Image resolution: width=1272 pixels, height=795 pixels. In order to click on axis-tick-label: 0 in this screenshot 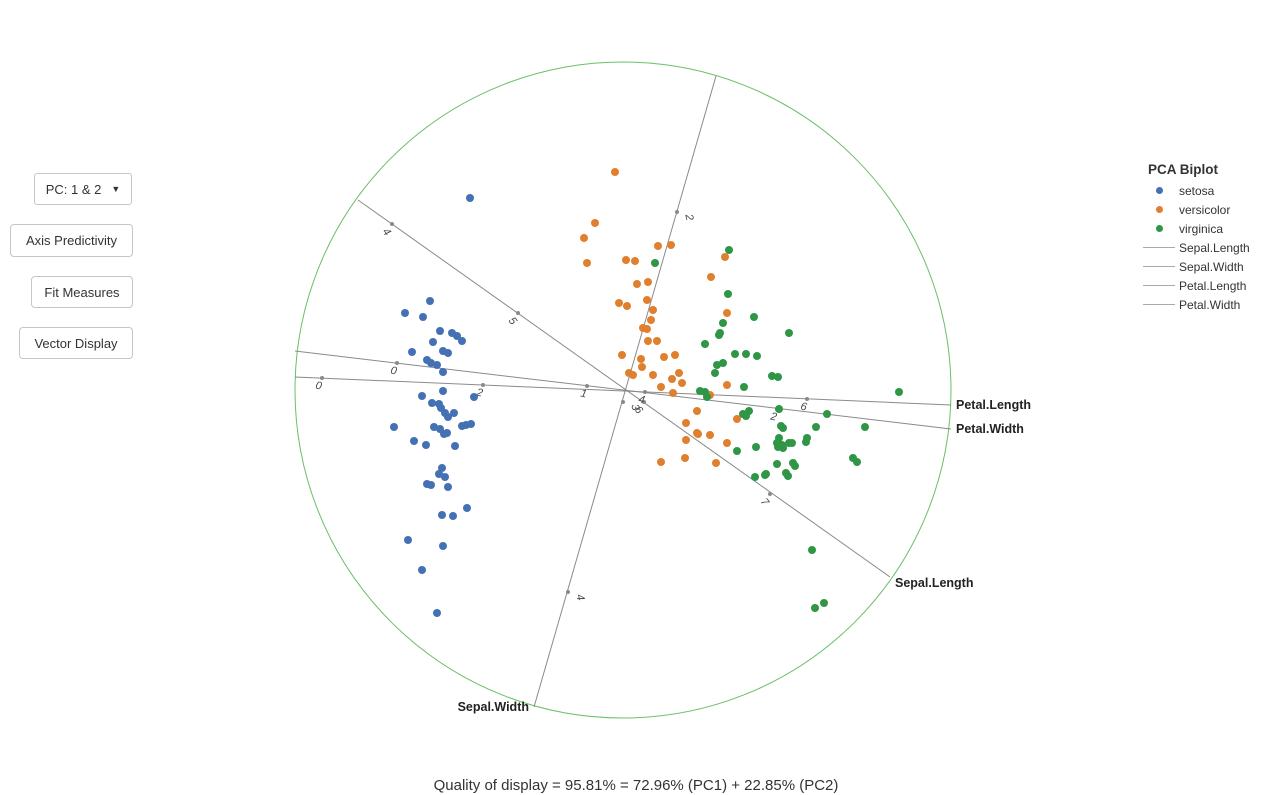, I will do `click(393, 371)`.